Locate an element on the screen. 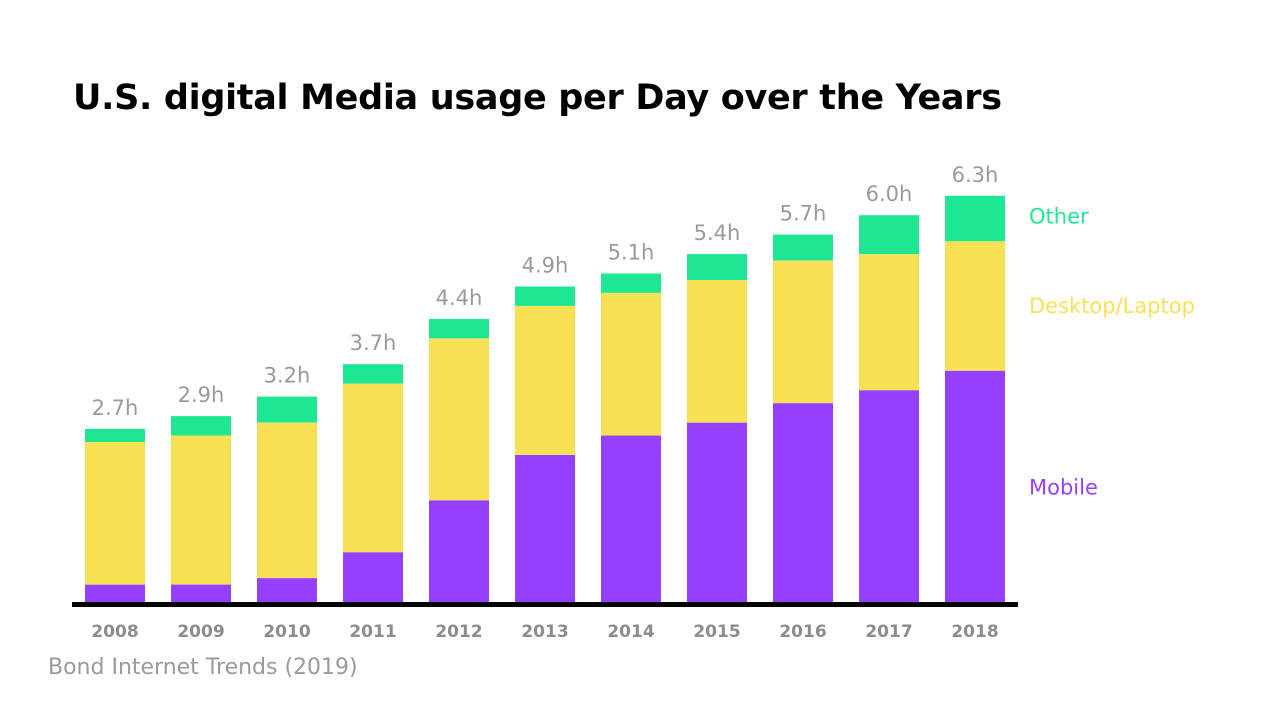 The height and width of the screenshot is (720, 1280). bar-segment-desktop-laptop-2016 is located at coordinates (803, 332).